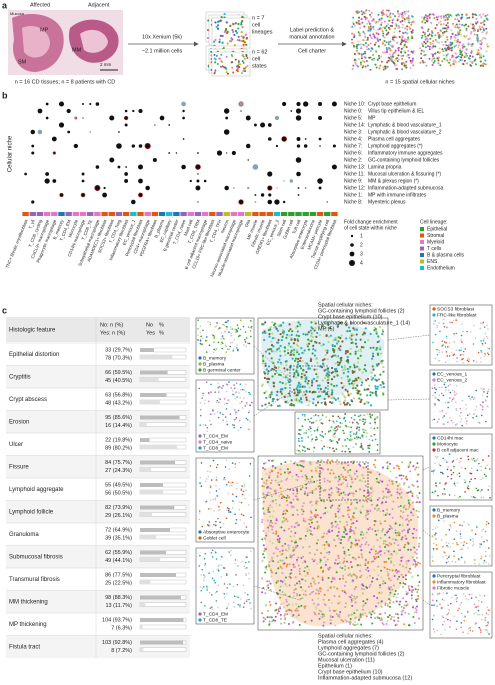  Describe the element at coordinates (262, 32) in the screenshot. I see `count-label: lineages` at that location.